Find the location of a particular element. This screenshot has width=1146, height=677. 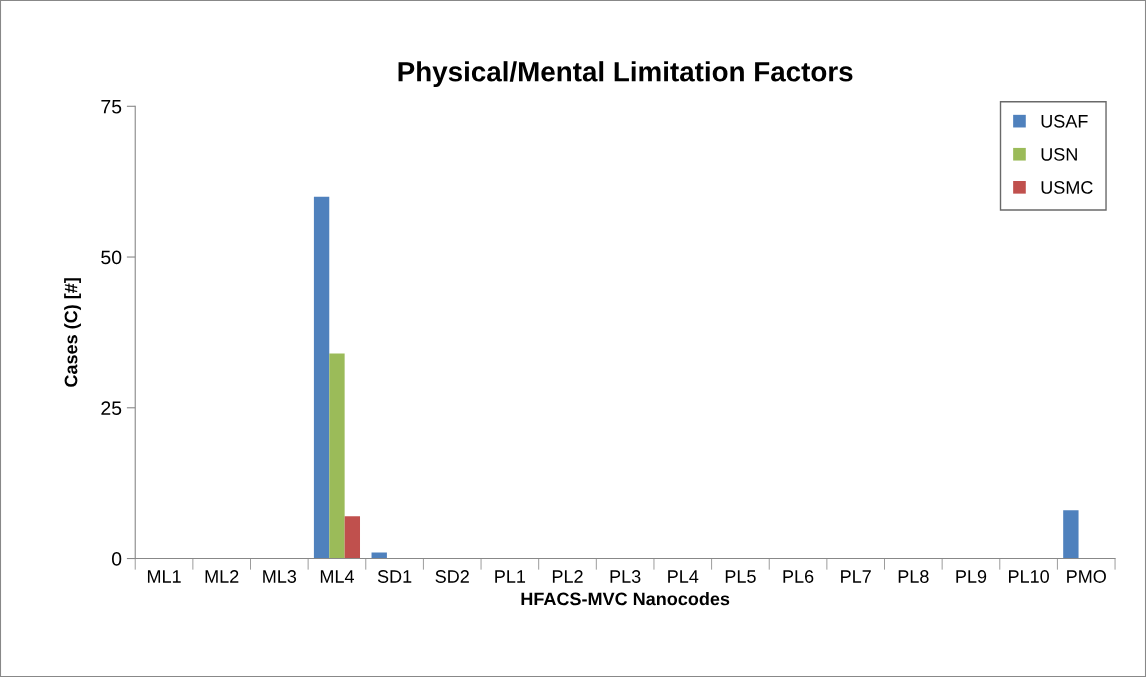

x-tick-label: PL2 is located at coordinates (567, 576).